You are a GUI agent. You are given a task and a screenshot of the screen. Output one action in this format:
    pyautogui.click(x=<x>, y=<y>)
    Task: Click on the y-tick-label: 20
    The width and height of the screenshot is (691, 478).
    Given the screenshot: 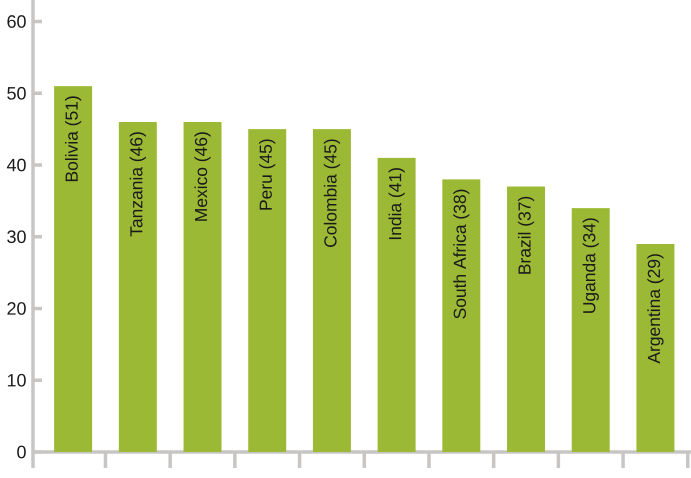 What is the action you would take?
    pyautogui.click(x=16, y=308)
    